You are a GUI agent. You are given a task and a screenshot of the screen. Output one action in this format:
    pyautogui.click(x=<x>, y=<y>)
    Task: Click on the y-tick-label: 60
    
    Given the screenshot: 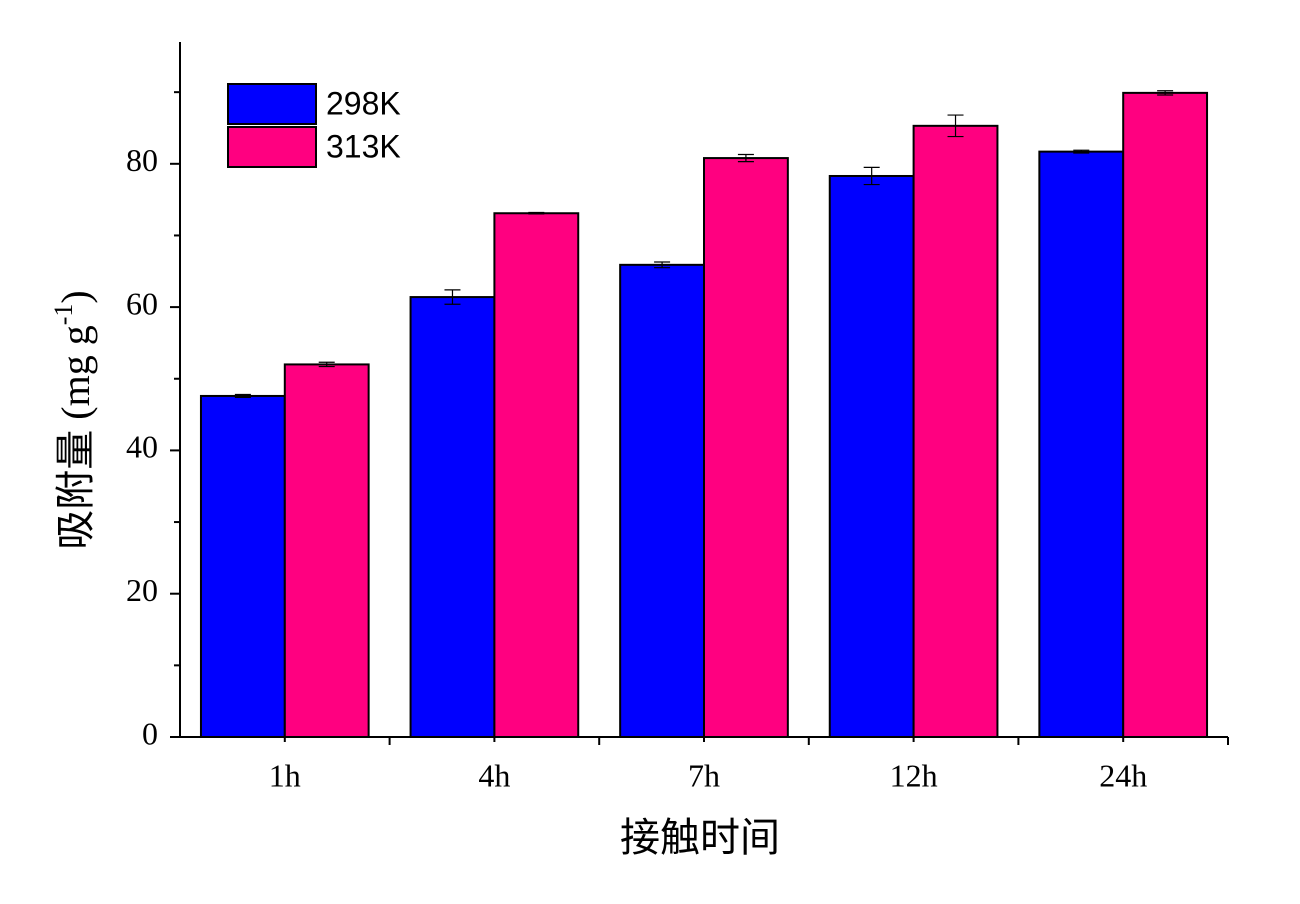 What is the action you would take?
    pyautogui.click(x=142, y=303)
    